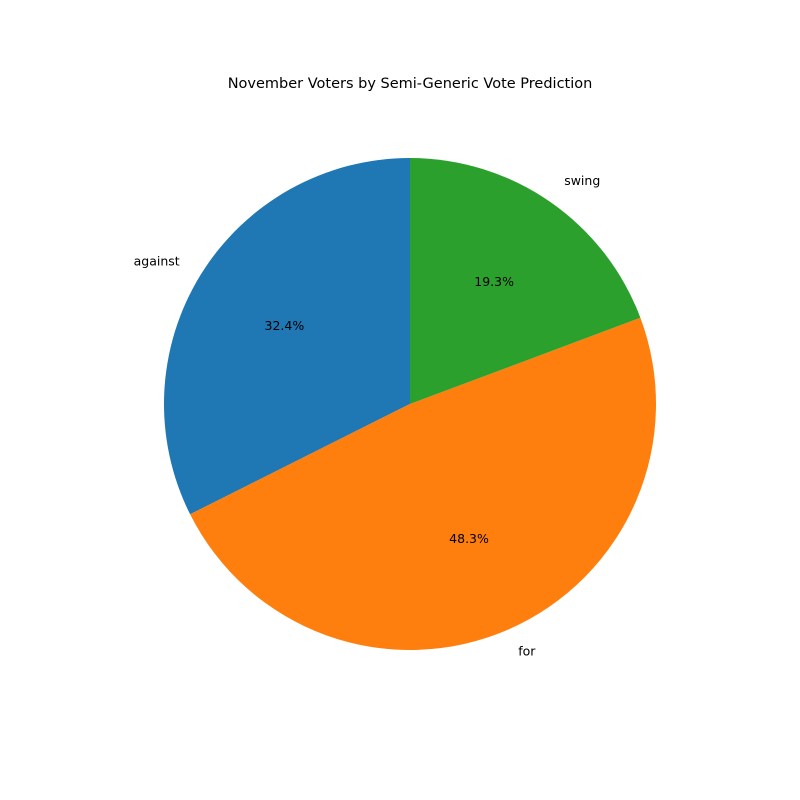 This screenshot has width=800, height=800. Describe the element at coordinates (582, 180) in the screenshot. I see `slice-label-swing: swing` at that location.